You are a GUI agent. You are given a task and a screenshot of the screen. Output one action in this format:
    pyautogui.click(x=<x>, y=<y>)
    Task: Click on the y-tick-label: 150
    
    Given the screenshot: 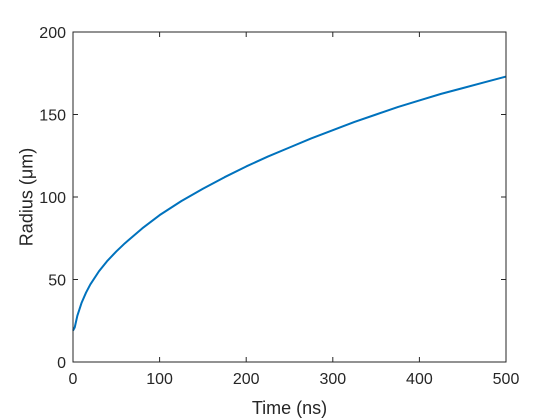 What is the action you would take?
    pyautogui.click(x=52, y=116)
    